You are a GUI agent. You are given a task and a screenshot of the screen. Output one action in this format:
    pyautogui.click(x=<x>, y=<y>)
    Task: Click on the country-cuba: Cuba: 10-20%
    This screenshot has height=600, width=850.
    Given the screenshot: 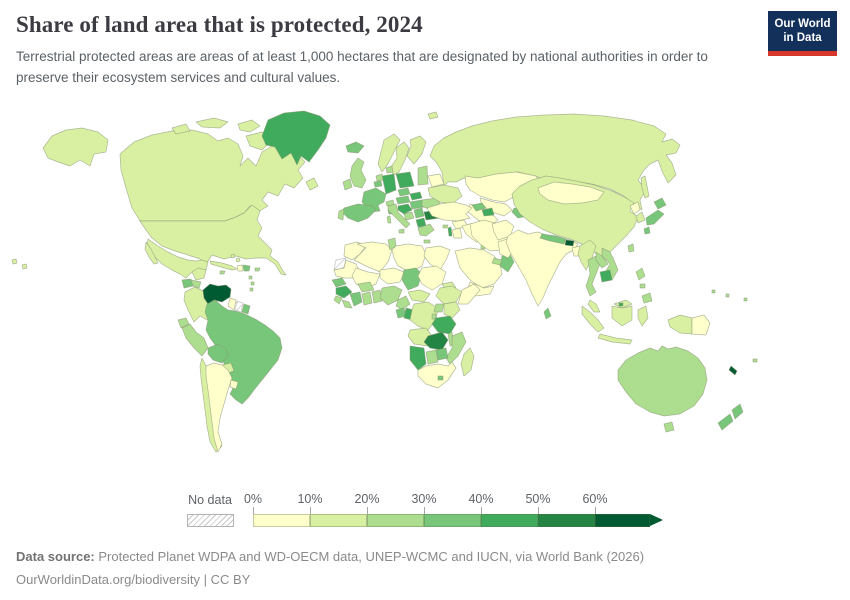 What is the action you would take?
    pyautogui.click(x=223, y=265)
    